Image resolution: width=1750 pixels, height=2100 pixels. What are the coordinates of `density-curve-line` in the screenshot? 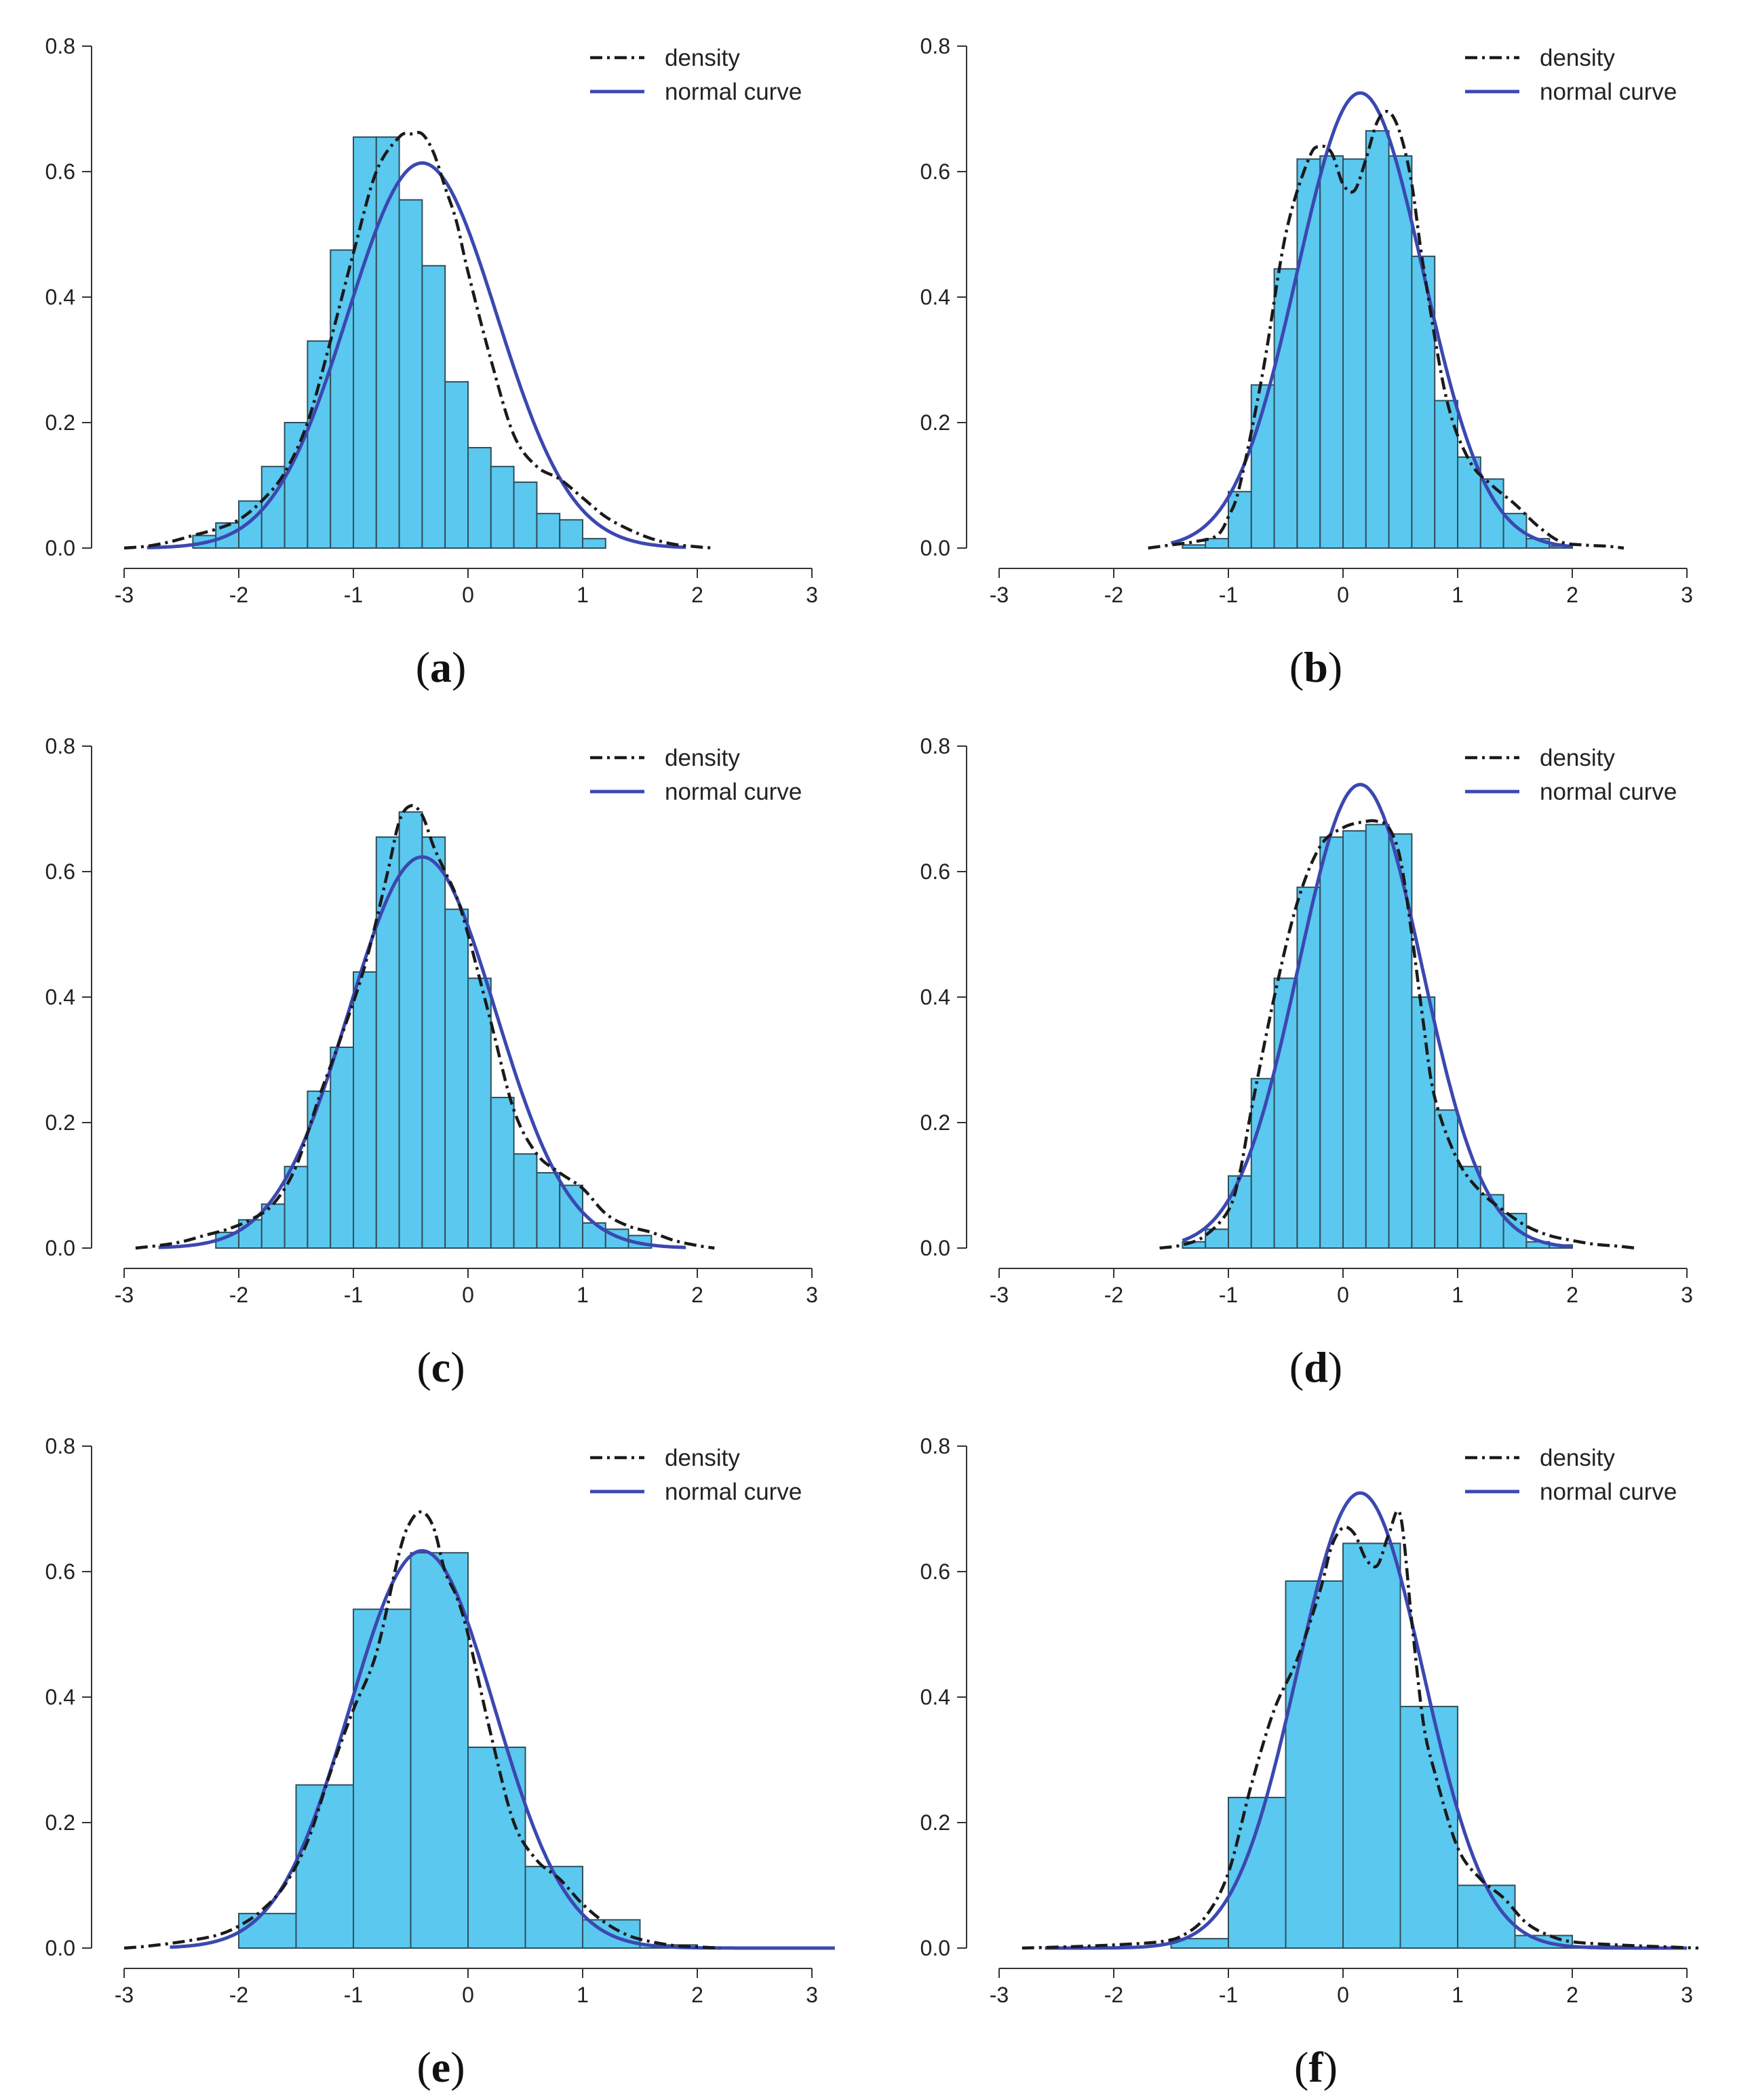 It's located at (419, 340).